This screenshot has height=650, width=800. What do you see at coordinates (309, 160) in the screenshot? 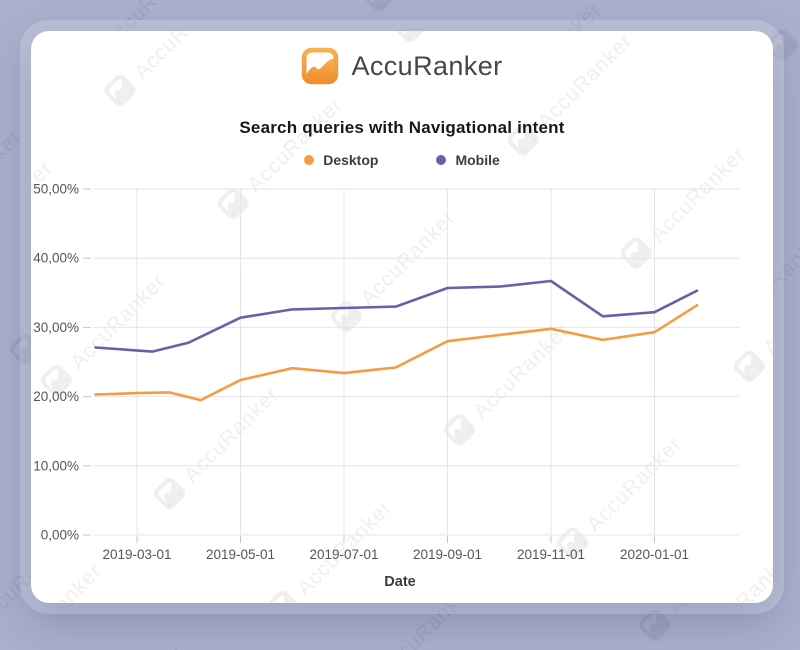
I see `legend-desktop-dot-icon` at bounding box center [309, 160].